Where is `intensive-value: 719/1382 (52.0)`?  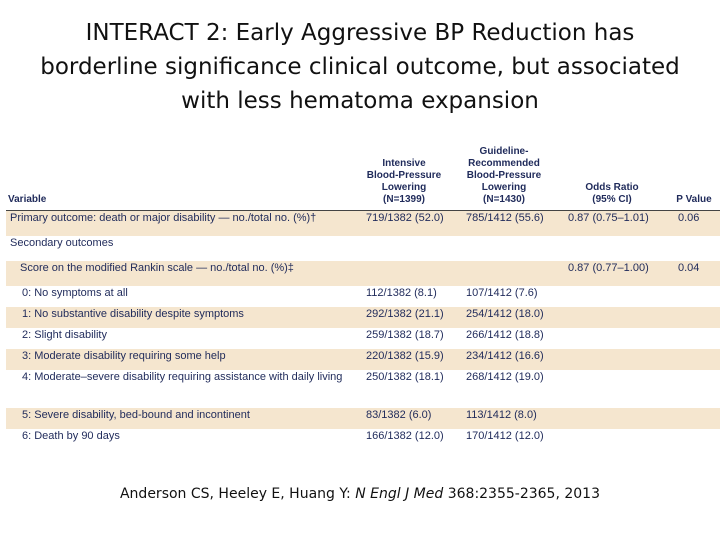
intensive-value: 719/1382 (52.0) is located at coordinates (405, 218).